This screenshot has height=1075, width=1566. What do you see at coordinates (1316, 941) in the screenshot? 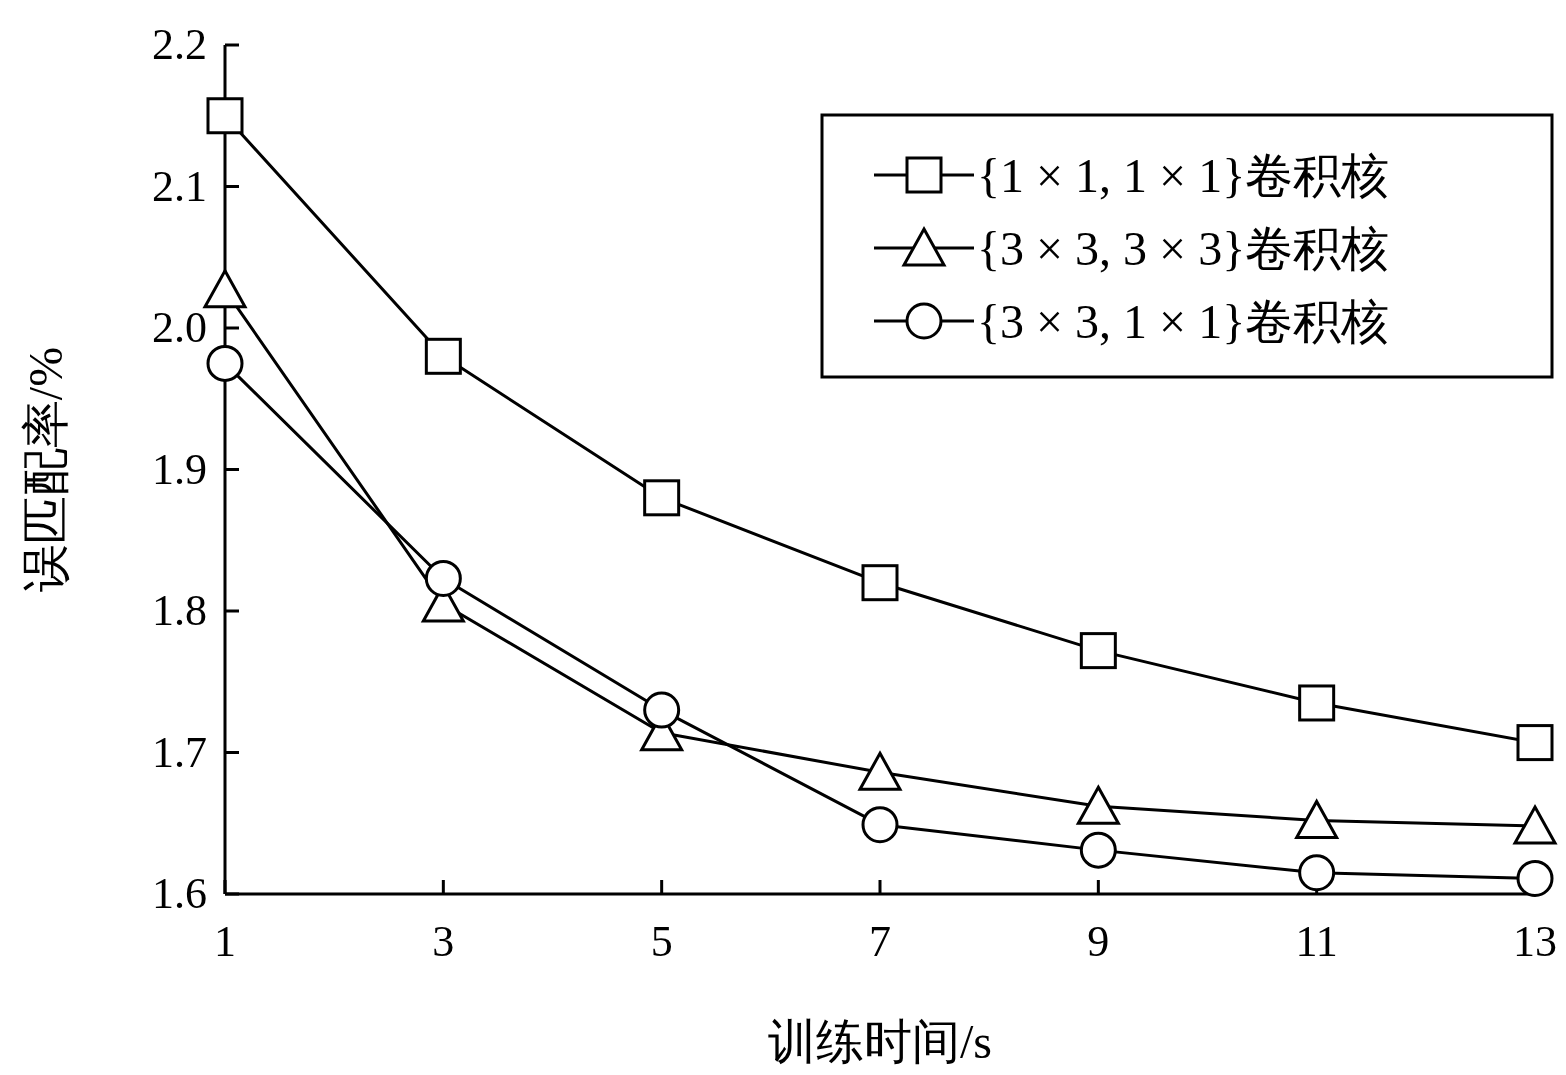
I see `x-tick-label: 11` at bounding box center [1316, 941].